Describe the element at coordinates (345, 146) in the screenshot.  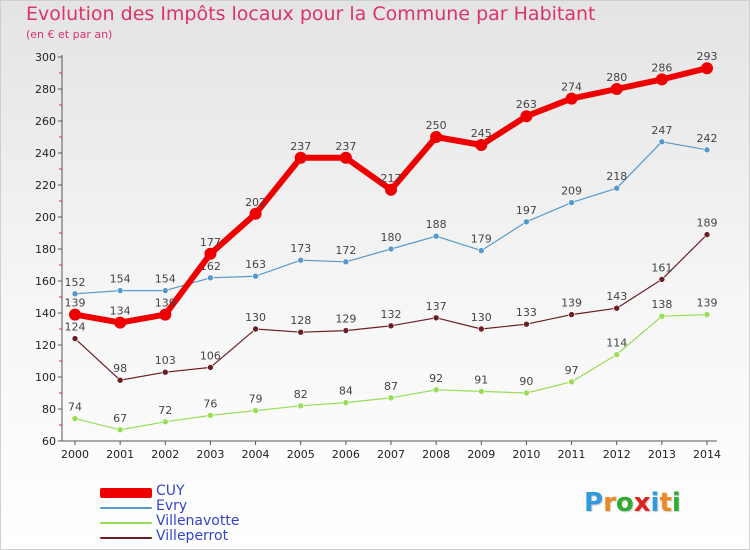
I see `data-label-cuy: 237` at that location.